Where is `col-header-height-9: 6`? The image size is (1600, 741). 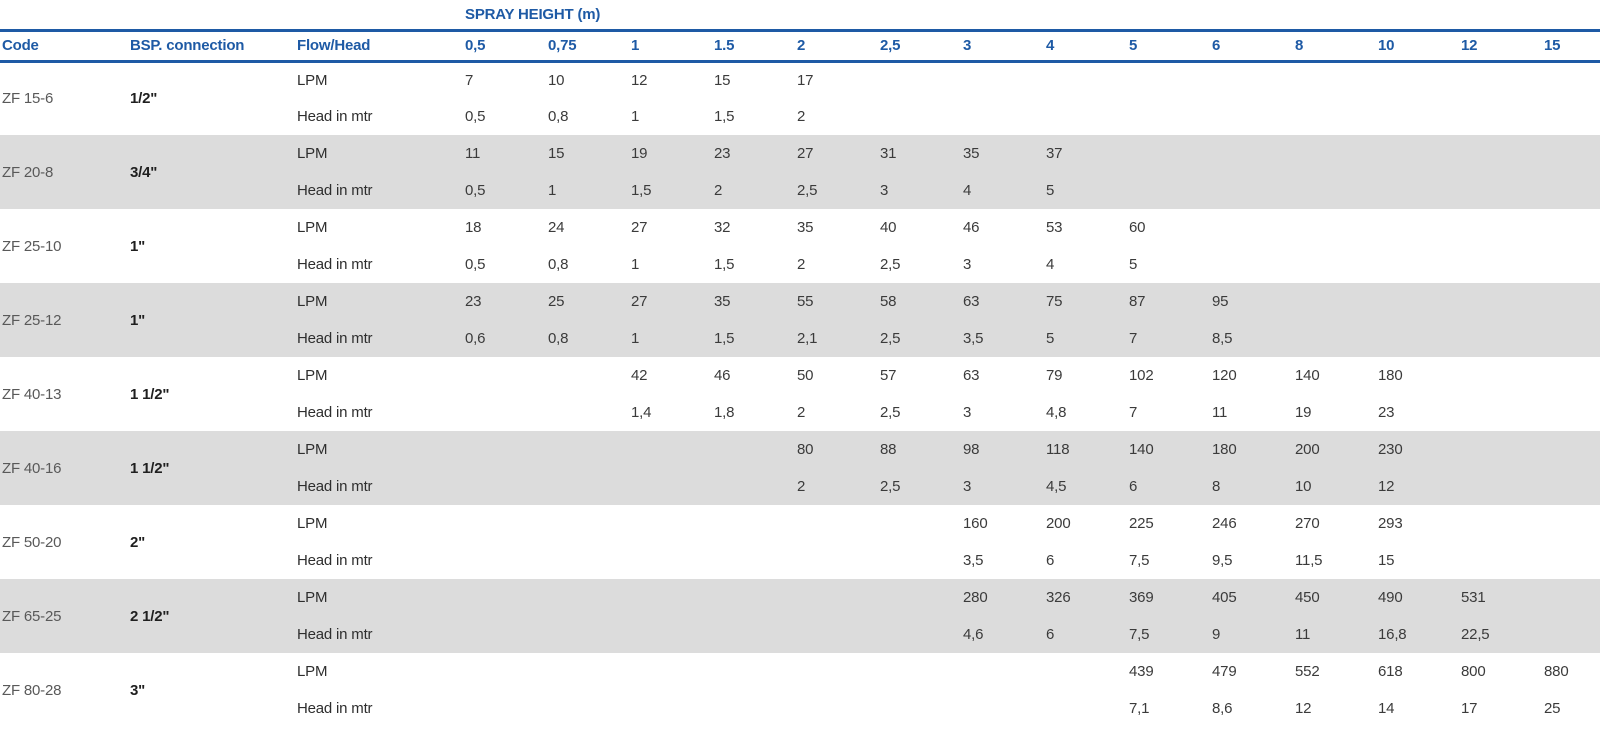 col-header-height-9: 6 is located at coordinates (1252, 46).